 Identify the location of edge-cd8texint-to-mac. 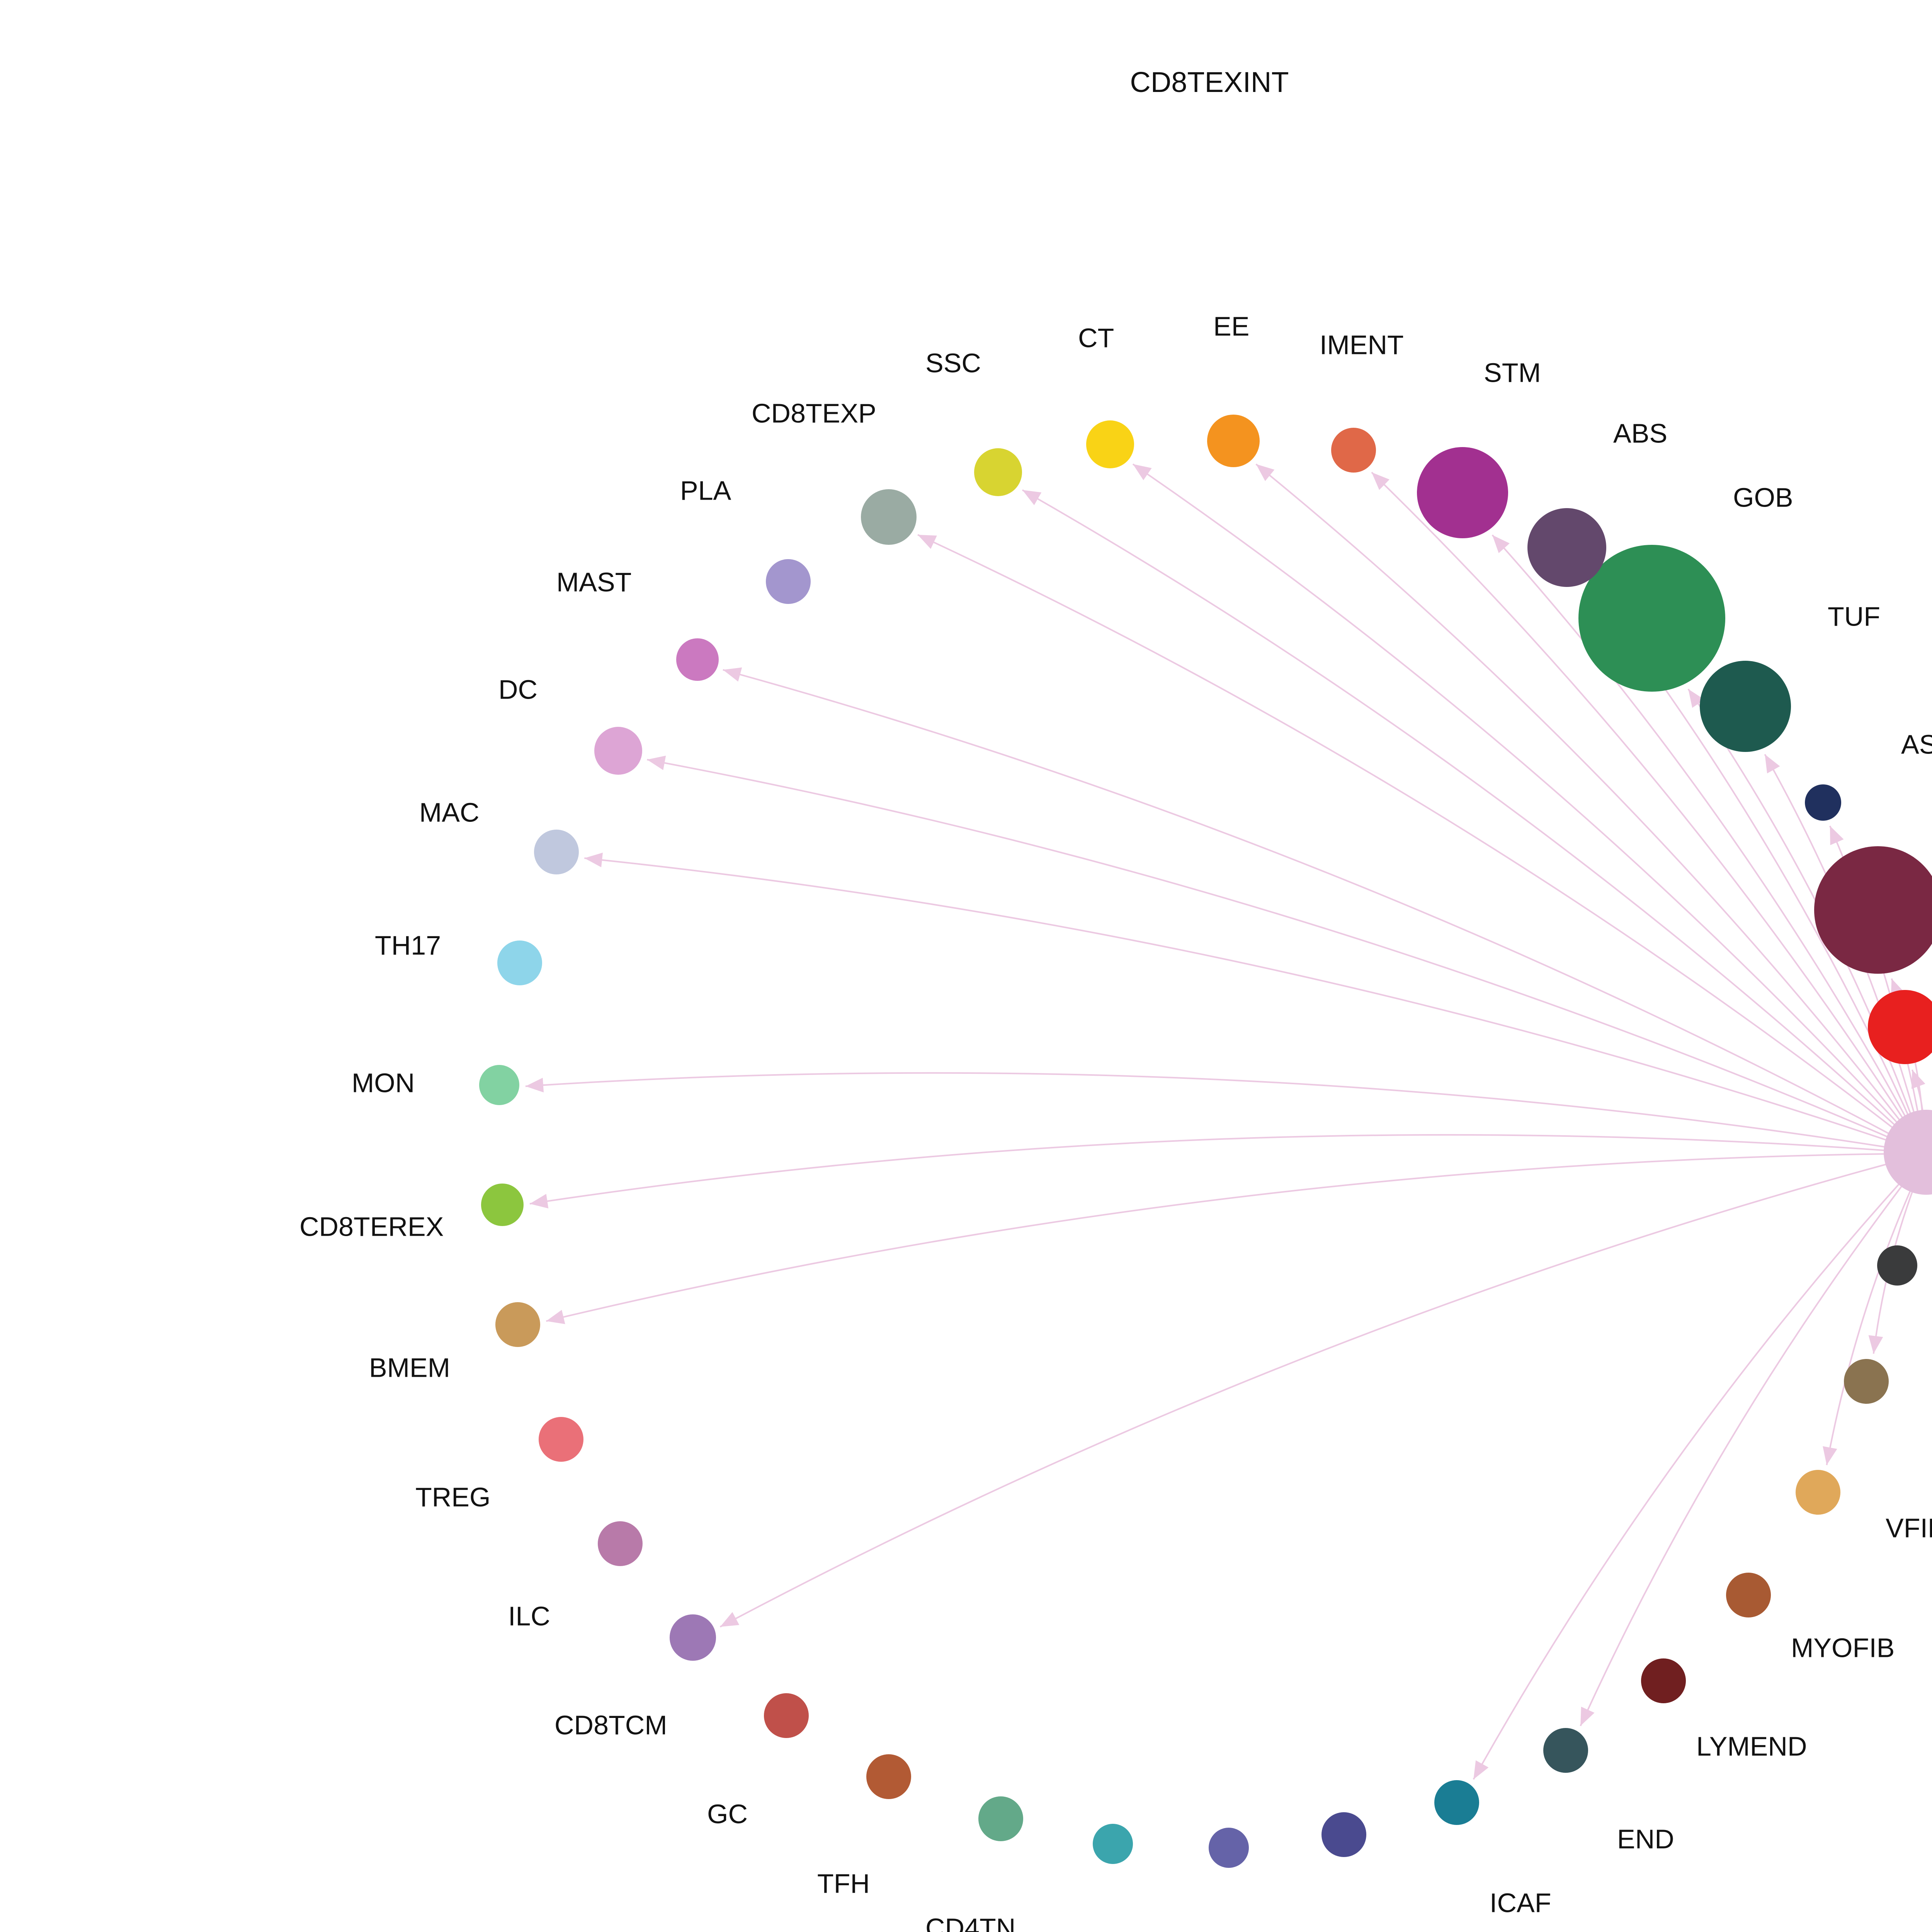
(1250, 1004).